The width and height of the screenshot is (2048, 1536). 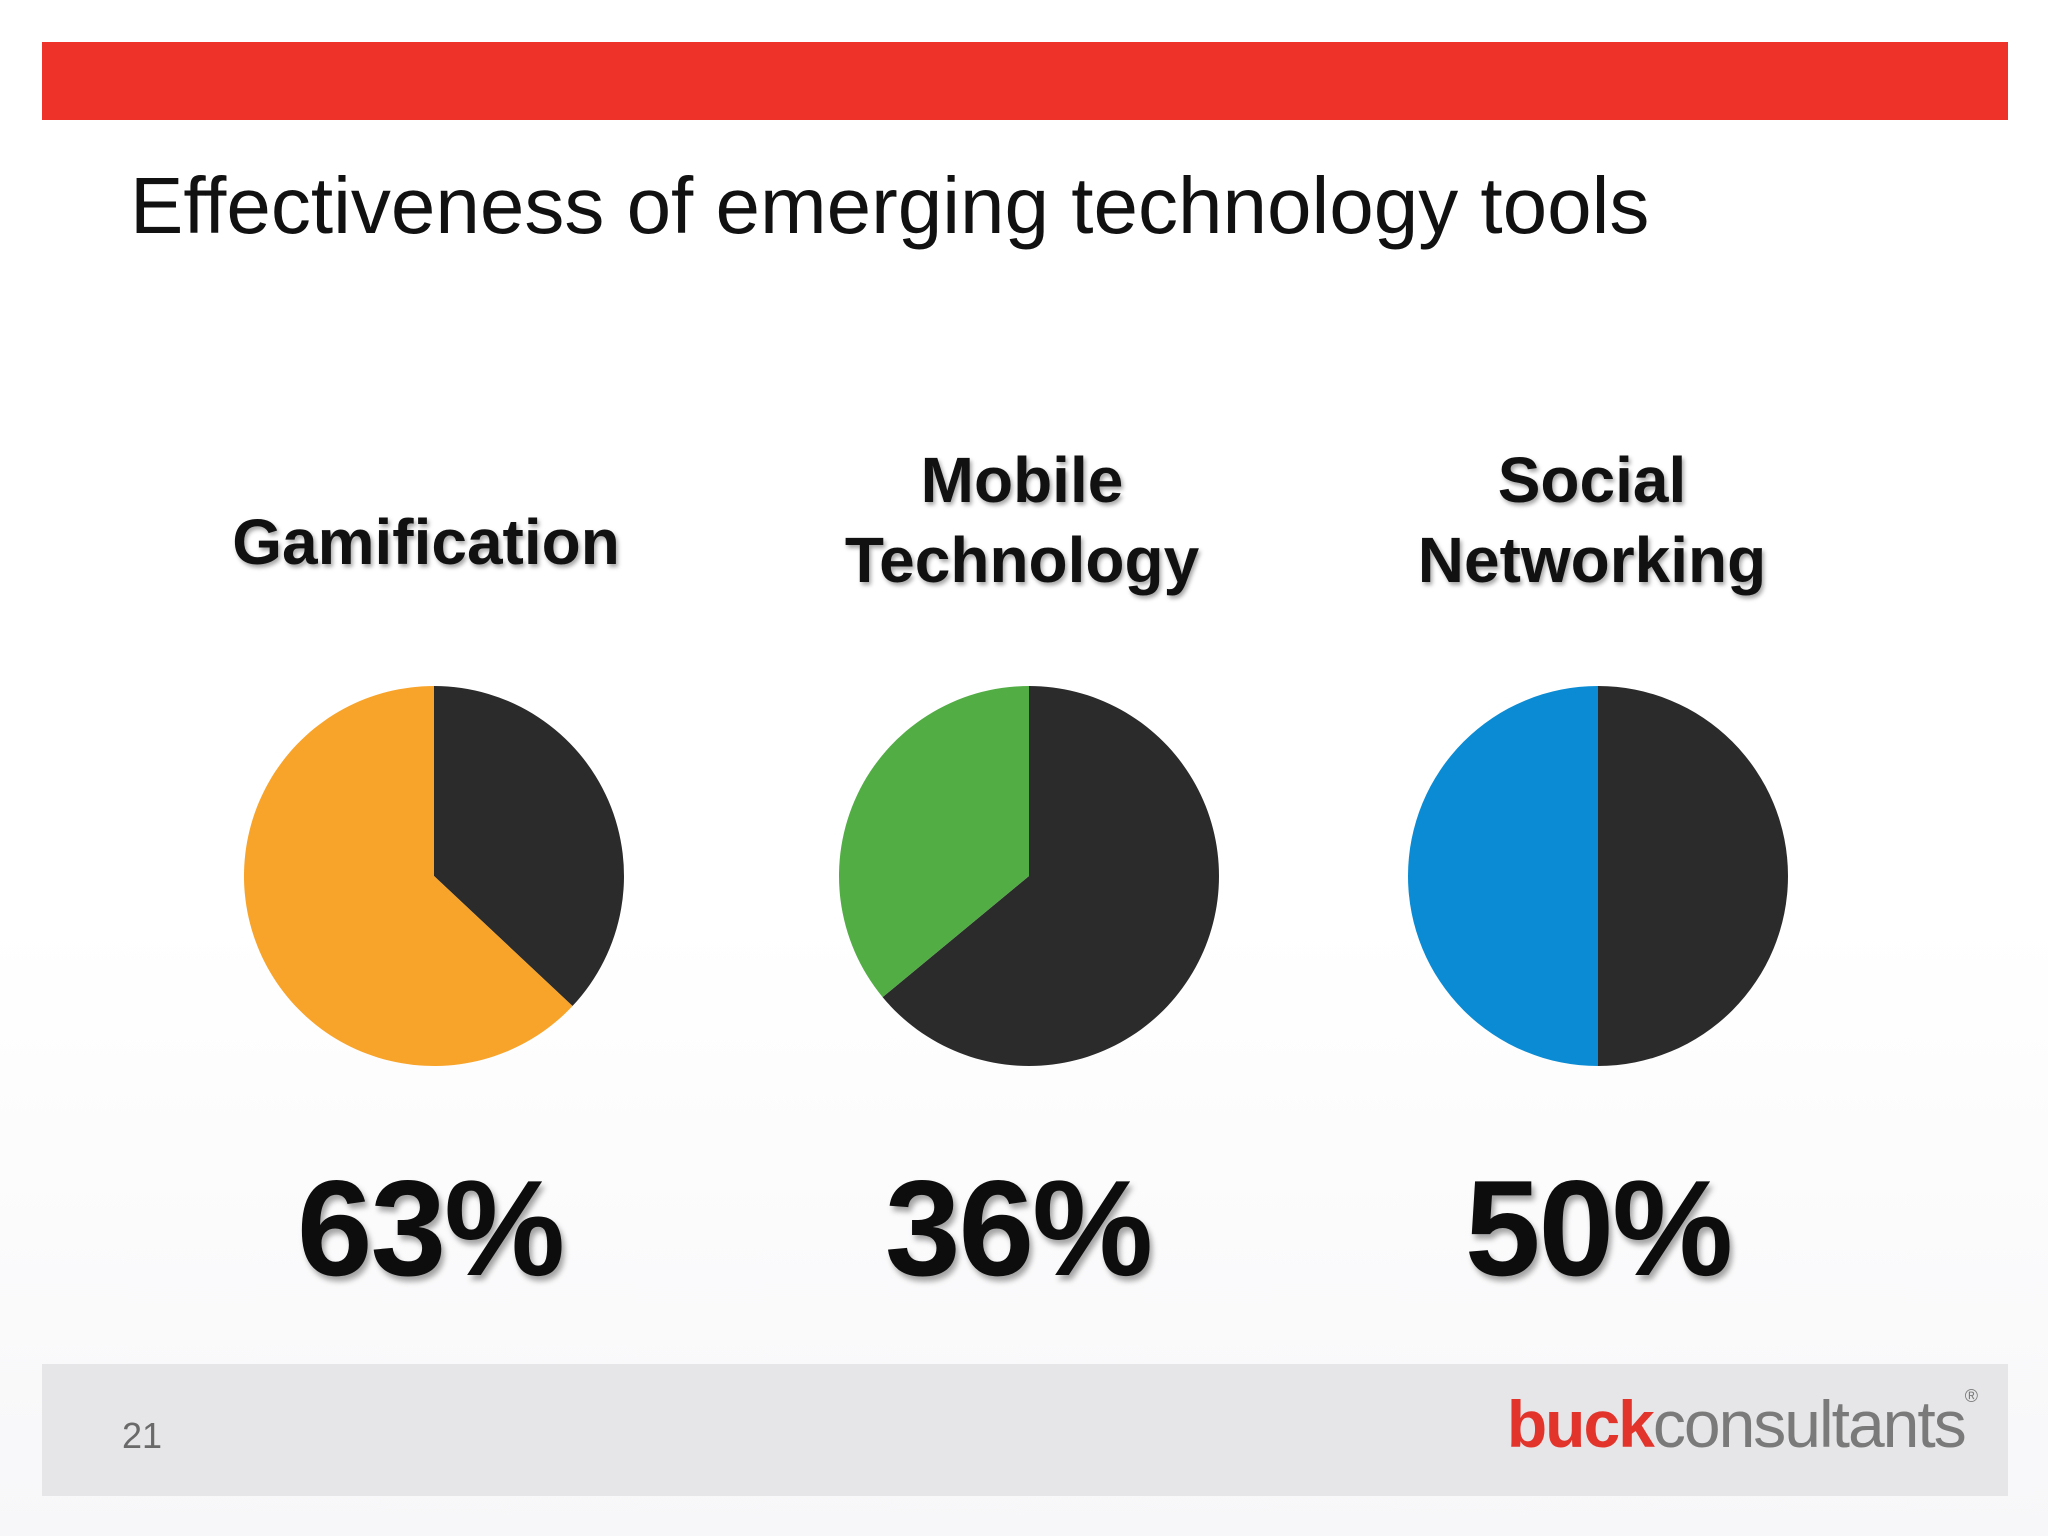 I want to click on top-accent-bar, so click(x=1025, y=81).